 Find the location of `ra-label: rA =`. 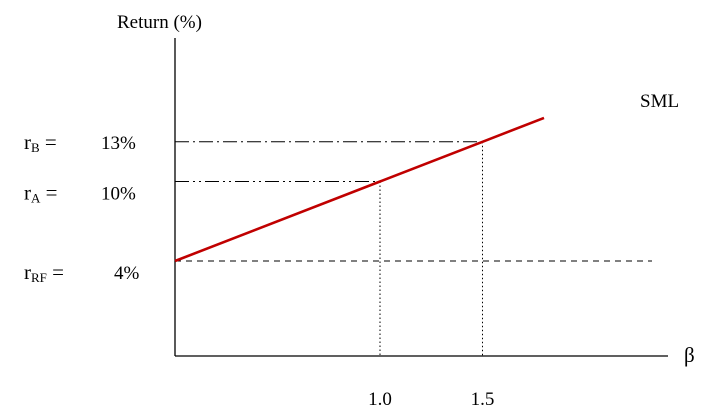

ra-label: rA = is located at coordinates (40, 193).